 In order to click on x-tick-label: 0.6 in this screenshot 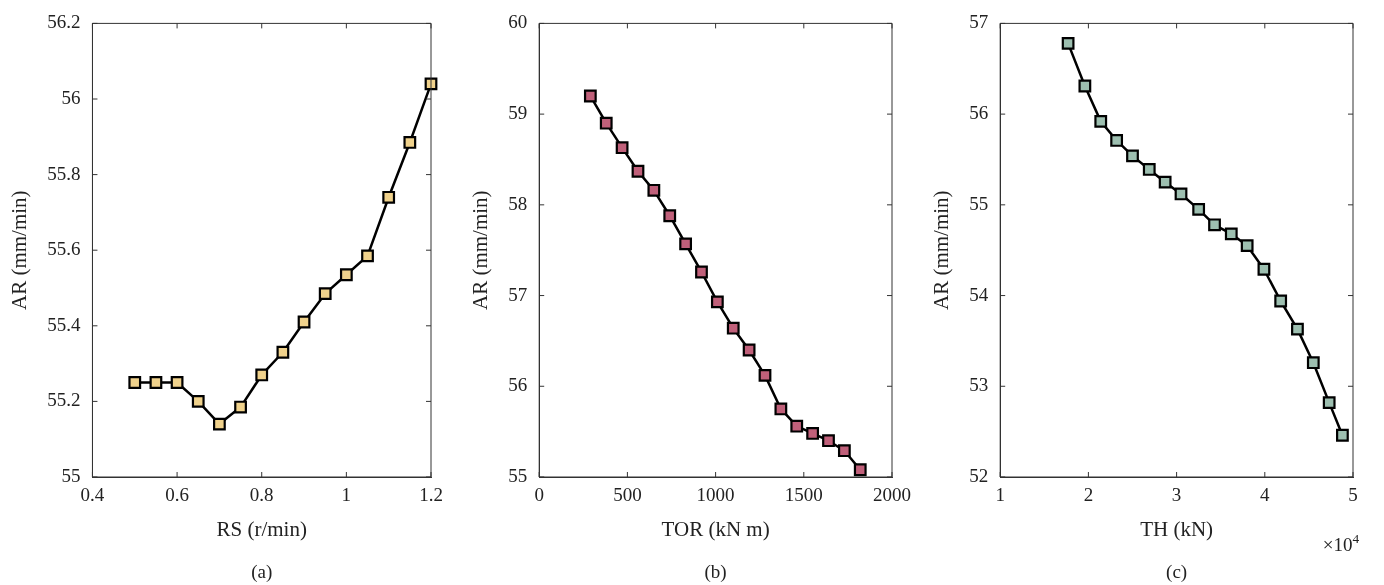, I will do `click(177, 495)`.